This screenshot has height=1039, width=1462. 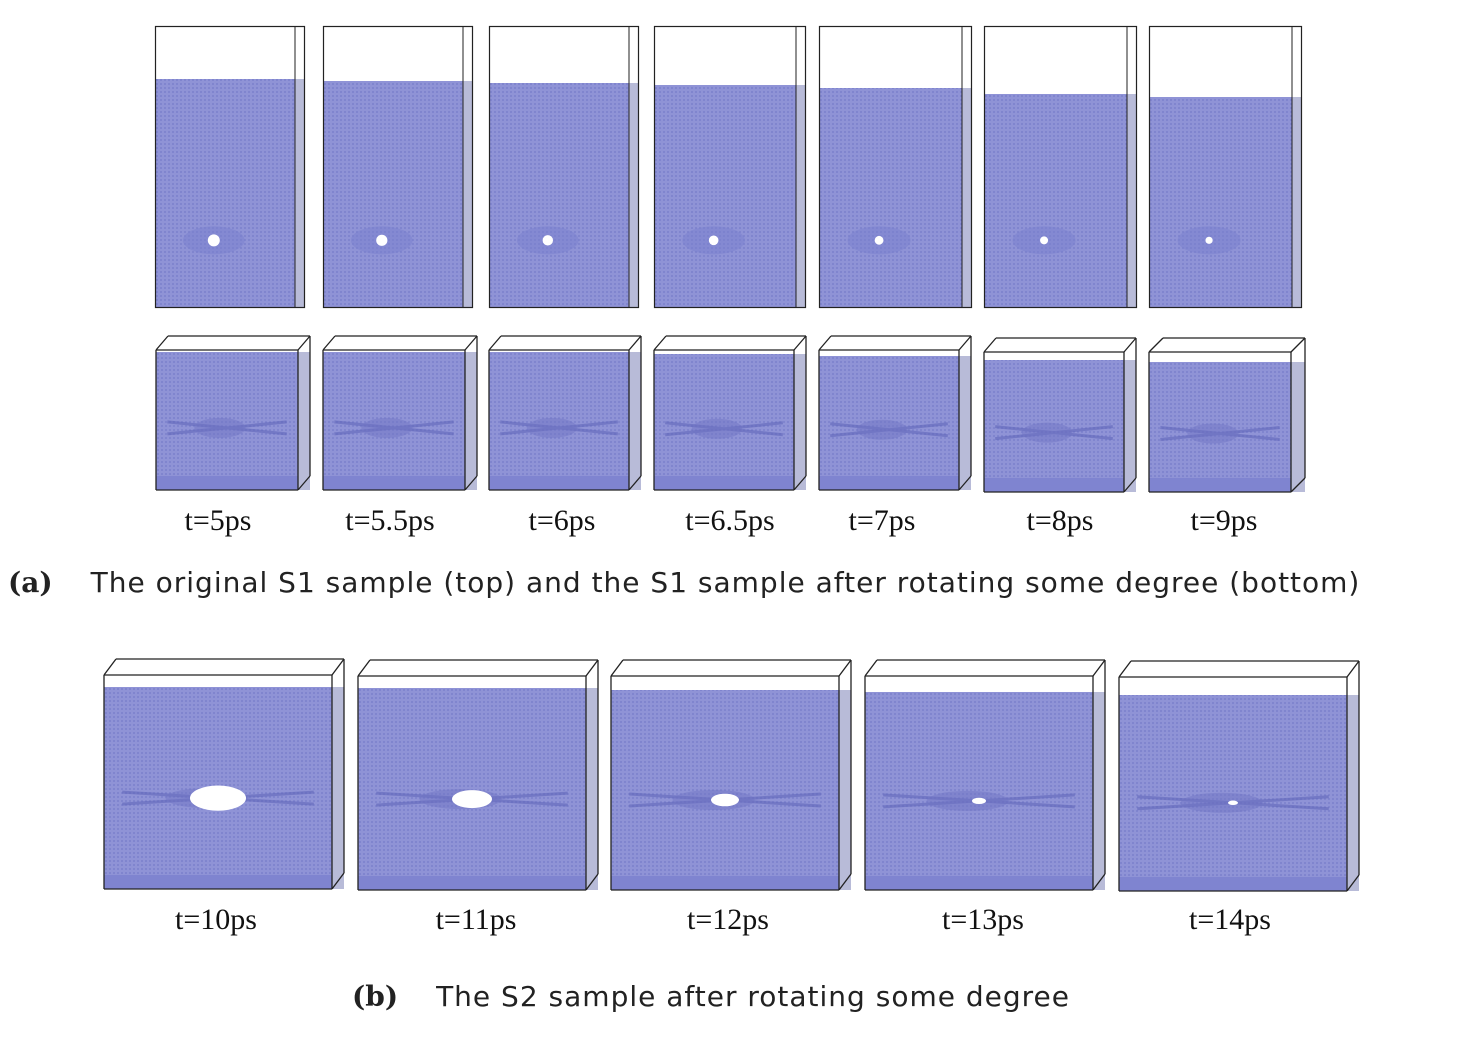 What do you see at coordinates (730, 520) in the screenshot?
I see `time-label: t=6.5ps` at bounding box center [730, 520].